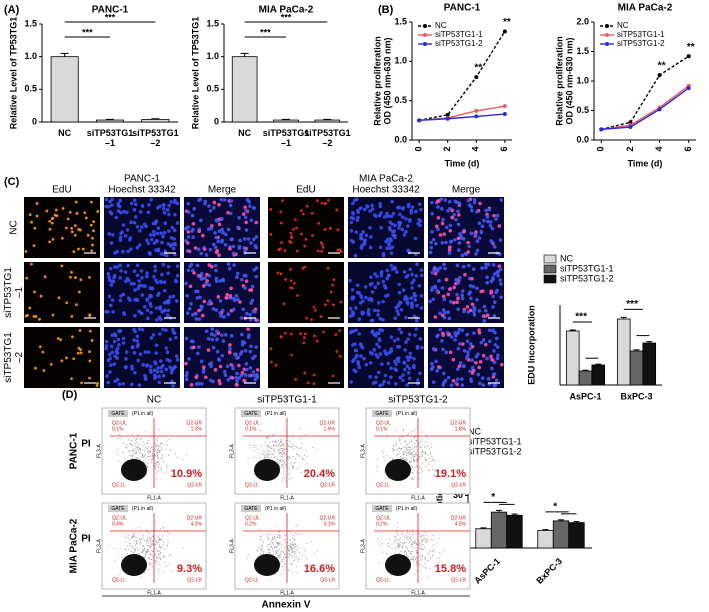 Image resolution: width=709 pixels, height=612 pixels. Describe the element at coordinates (688, 148) in the screenshot. I see `x-tick-label: 6` at that location.